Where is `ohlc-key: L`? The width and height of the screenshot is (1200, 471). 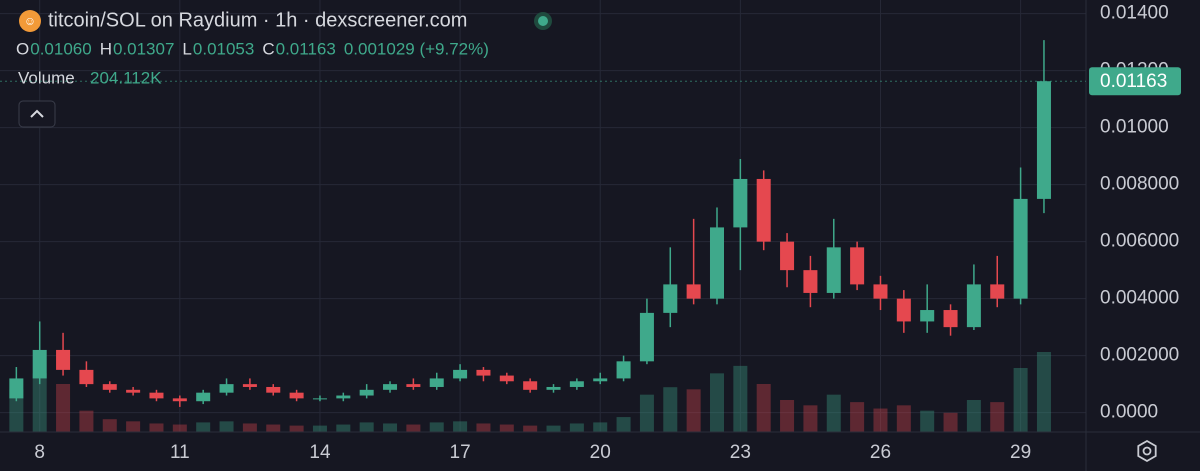 ohlc-key: L is located at coordinates (186, 48).